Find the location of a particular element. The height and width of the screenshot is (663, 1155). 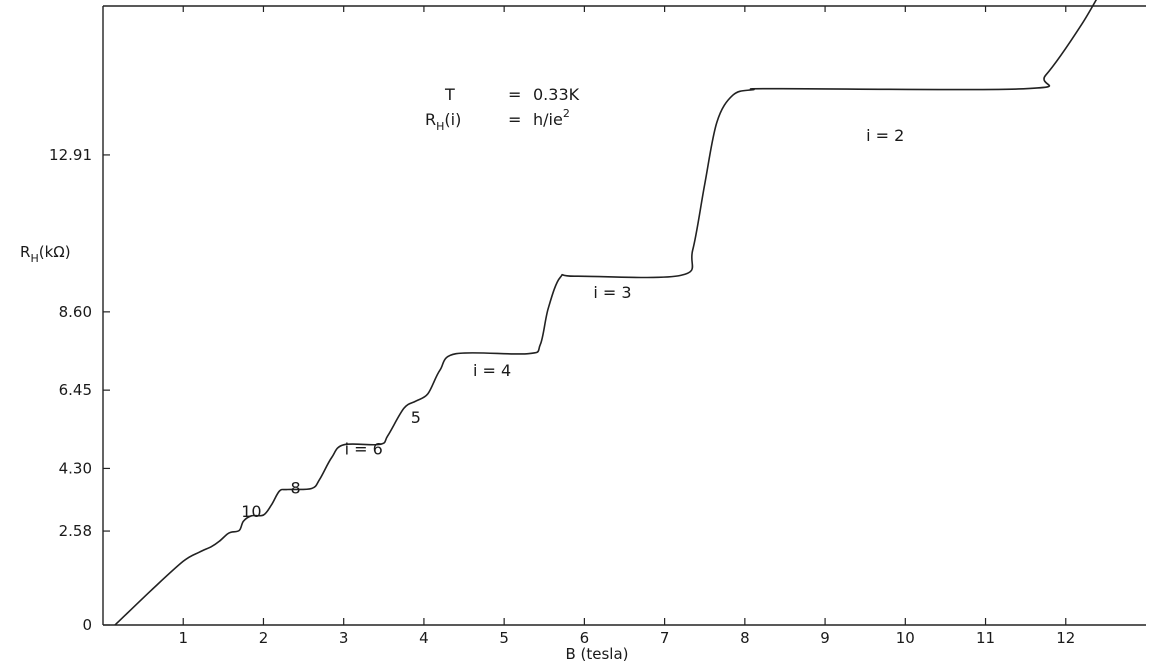

temperature-equals: = is located at coordinates (514, 94).